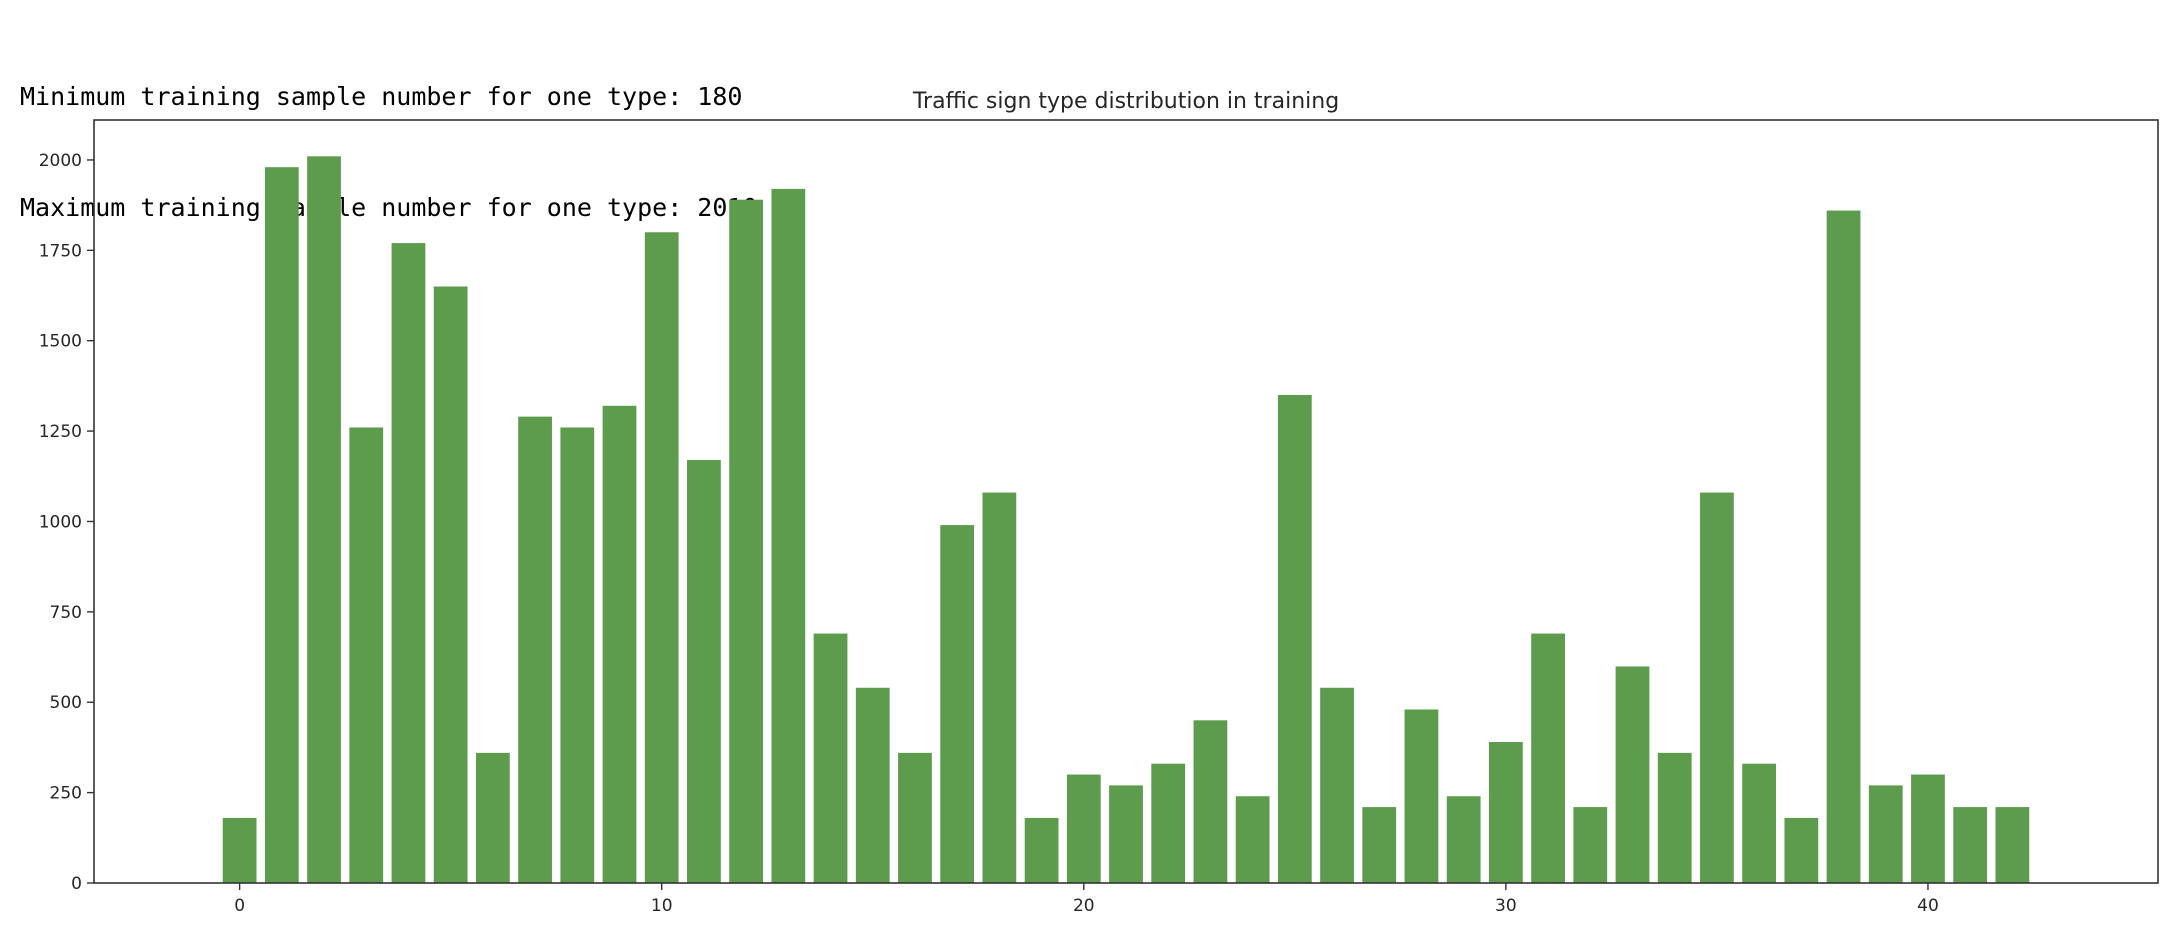  What do you see at coordinates (662, 906) in the screenshot?
I see `x-tick-label-10: 10` at bounding box center [662, 906].